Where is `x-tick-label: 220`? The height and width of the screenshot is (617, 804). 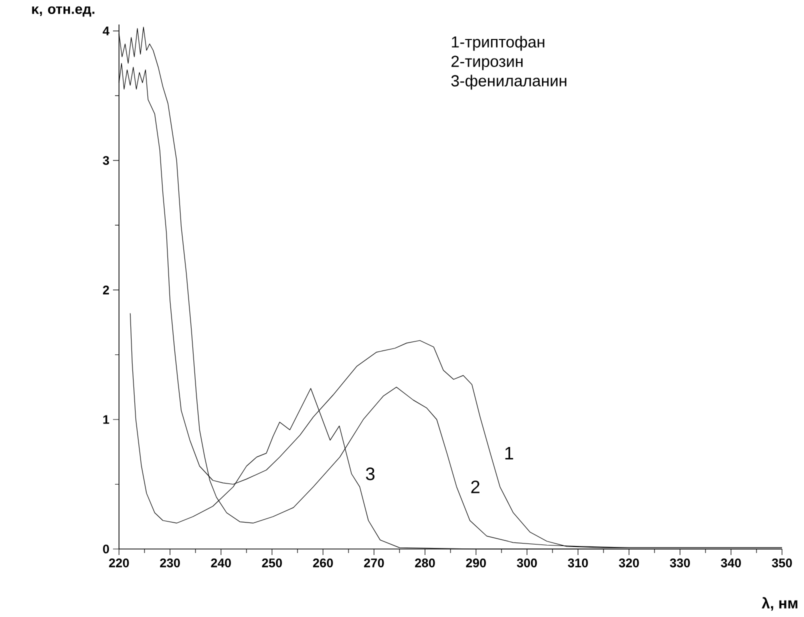 x-tick-label: 220 is located at coordinates (119, 563).